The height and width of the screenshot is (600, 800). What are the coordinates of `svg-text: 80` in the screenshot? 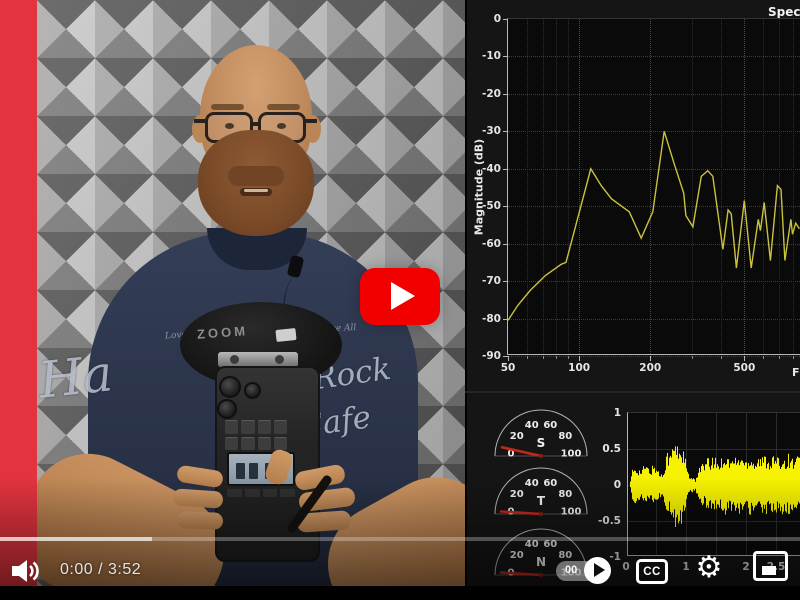 It's located at (565, 436).